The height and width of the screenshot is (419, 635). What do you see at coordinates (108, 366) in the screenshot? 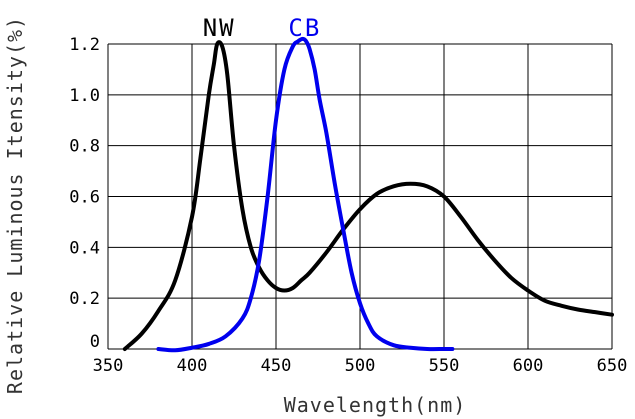
I see `x-tick-label: 350` at bounding box center [108, 366].